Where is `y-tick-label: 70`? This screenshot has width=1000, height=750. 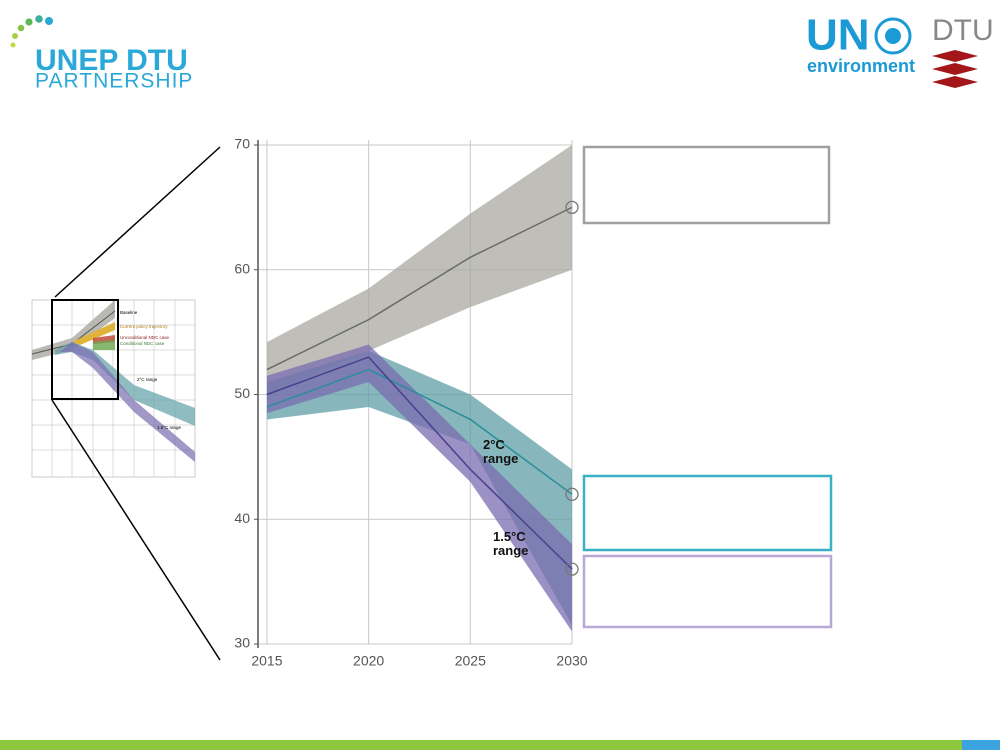 y-tick-label: 70 is located at coordinates (242, 144).